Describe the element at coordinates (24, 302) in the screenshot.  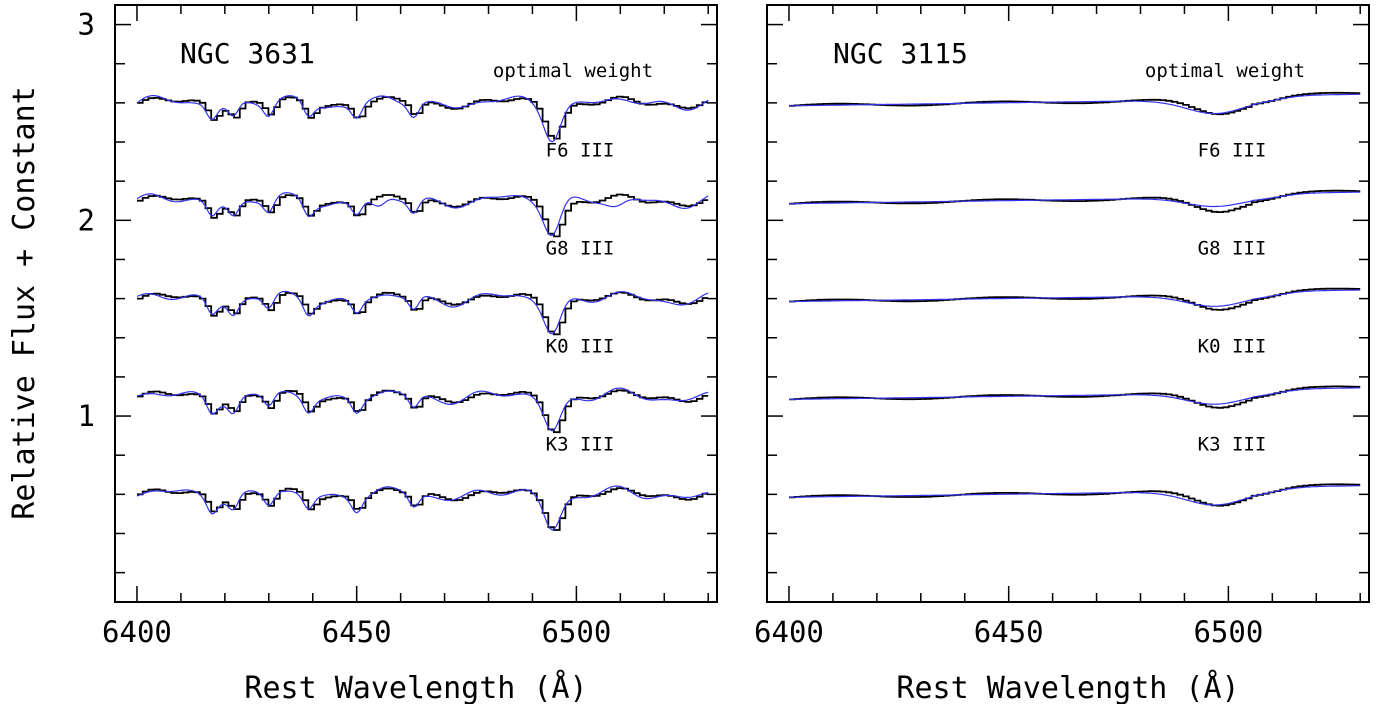
I see `y-axis-title: Relative Flux + Constant` at that location.